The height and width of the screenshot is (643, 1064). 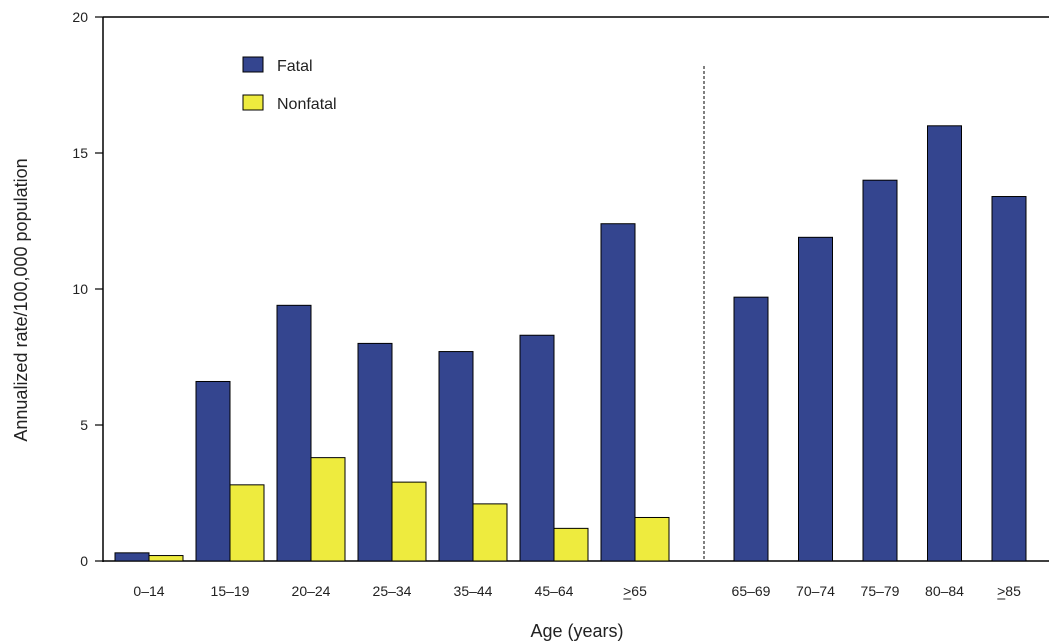 What do you see at coordinates (80, 153) in the screenshot?
I see `y-tick-label: 15` at bounding box center [80, 153].